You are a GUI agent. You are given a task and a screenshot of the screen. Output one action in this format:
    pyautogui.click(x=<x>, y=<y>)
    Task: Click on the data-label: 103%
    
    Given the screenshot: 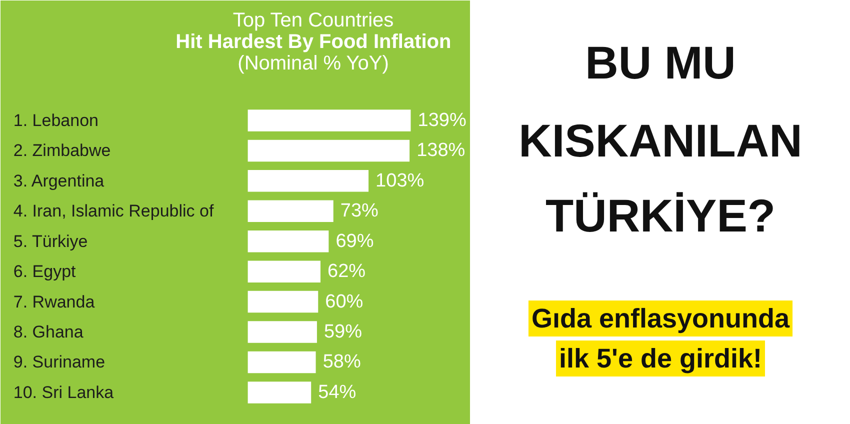 What is the action you would take?
    pyautogui.click(x=400, y=181)
    